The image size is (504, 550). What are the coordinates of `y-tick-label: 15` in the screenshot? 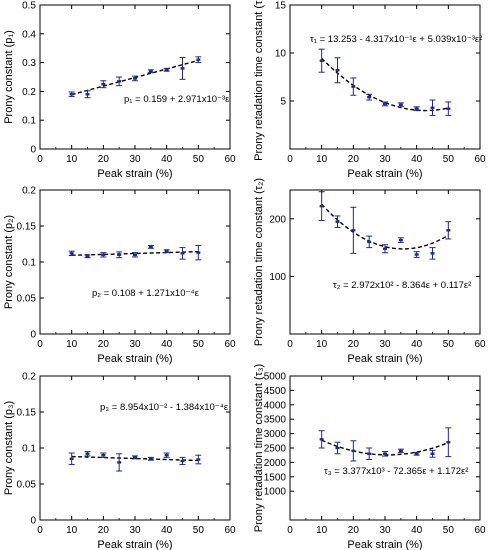 It's located at (281, 6).